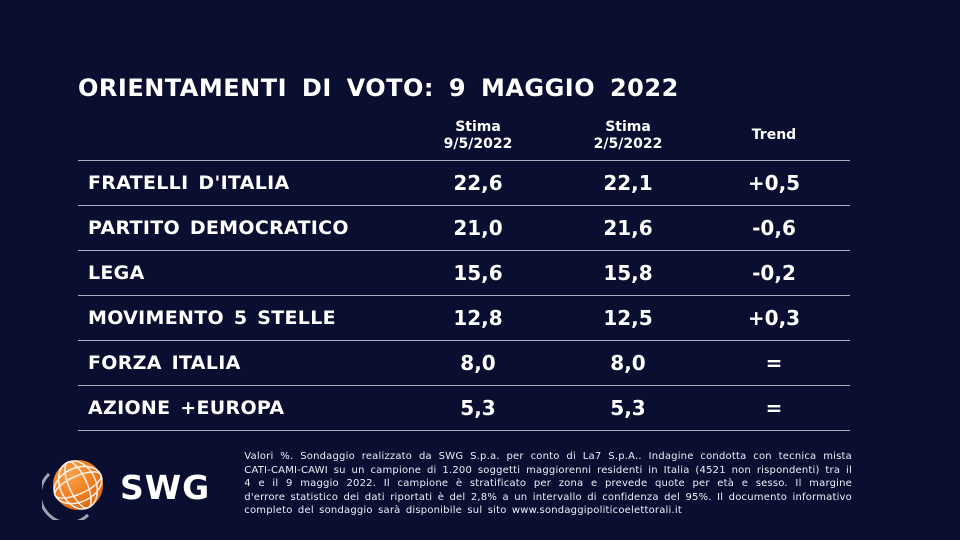  Describe the element at coordinates (164, 363) in the screenshot. I see `party-name: FORZA ITALIA` at that location.